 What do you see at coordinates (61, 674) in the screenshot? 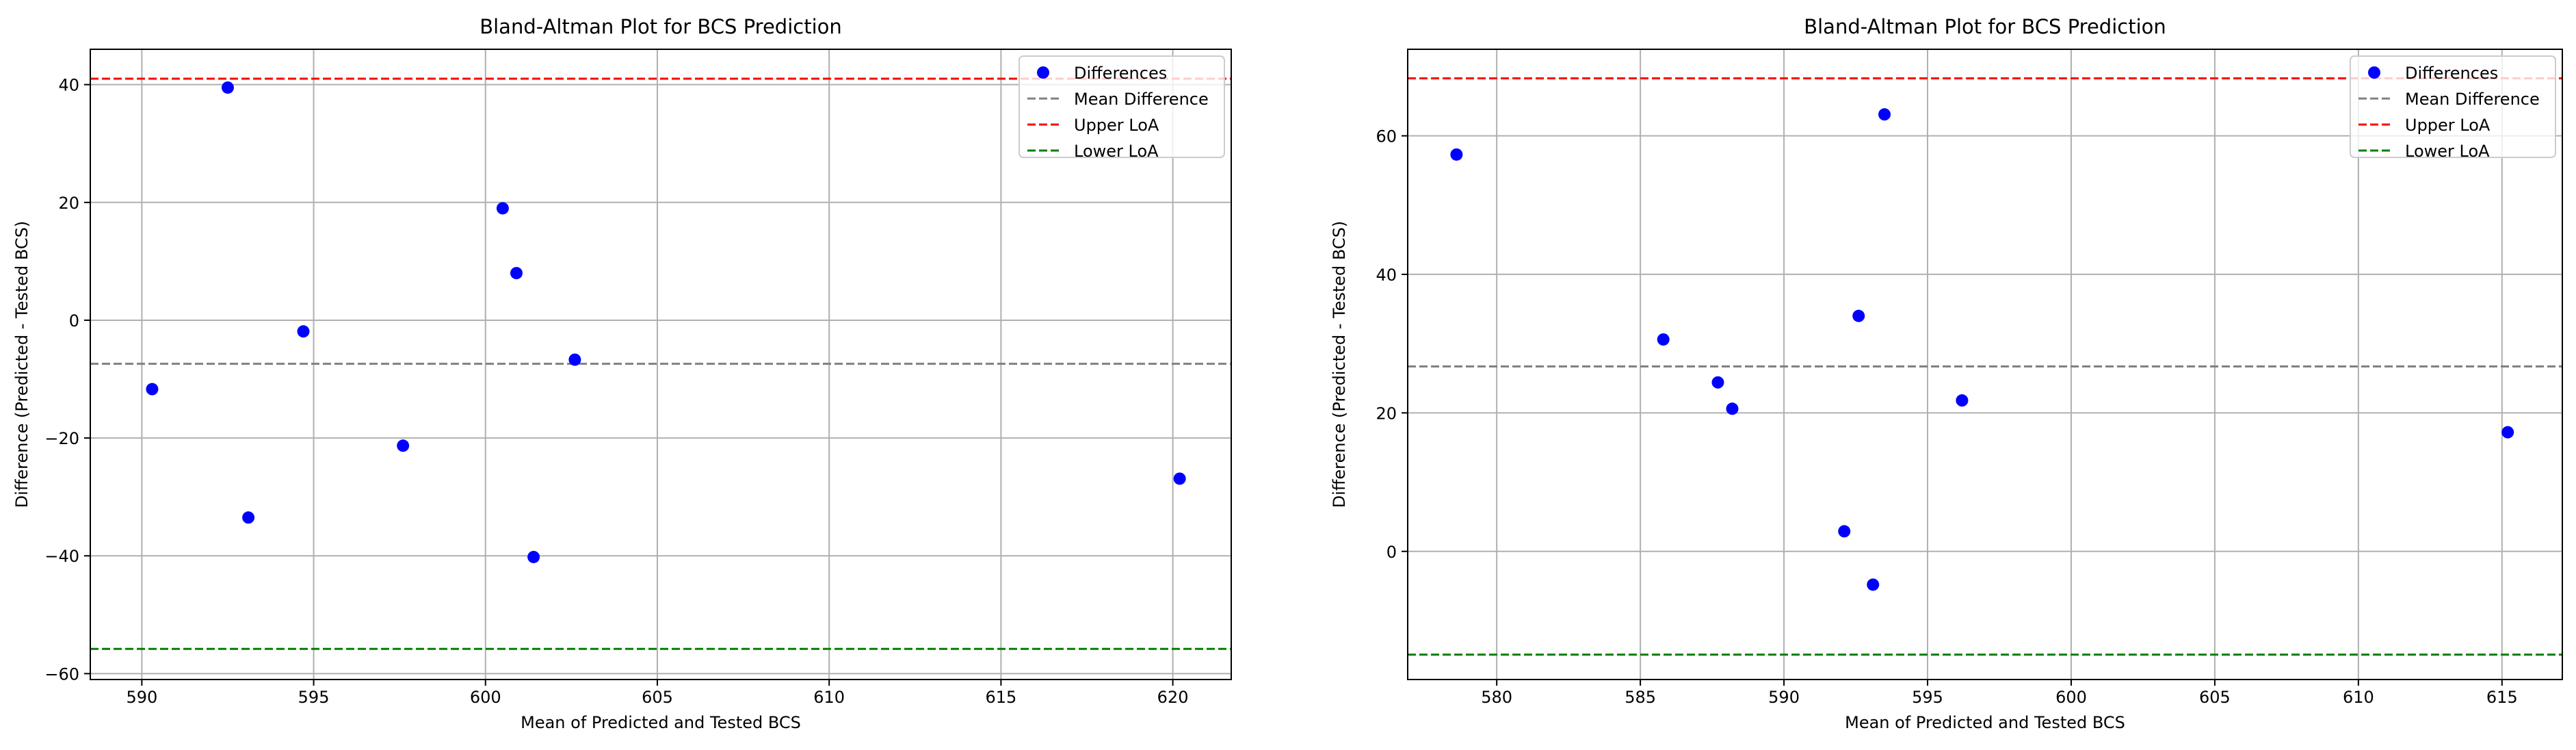
I see `y-tick-label: −60` at bounding box center [61, 674].